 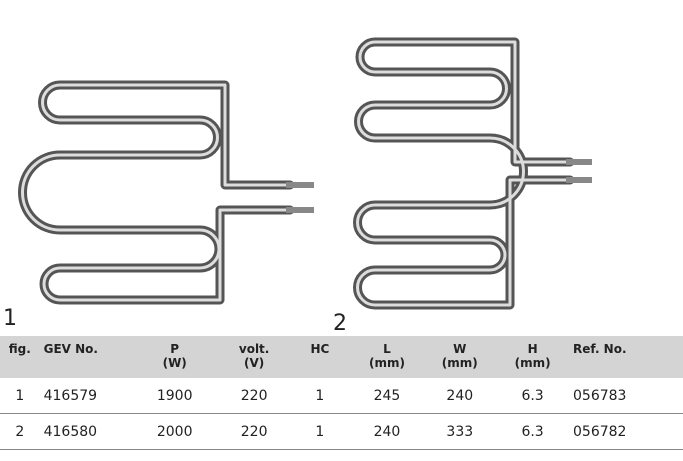 I want to click on header-name: fig., so click(x=19, y=349).